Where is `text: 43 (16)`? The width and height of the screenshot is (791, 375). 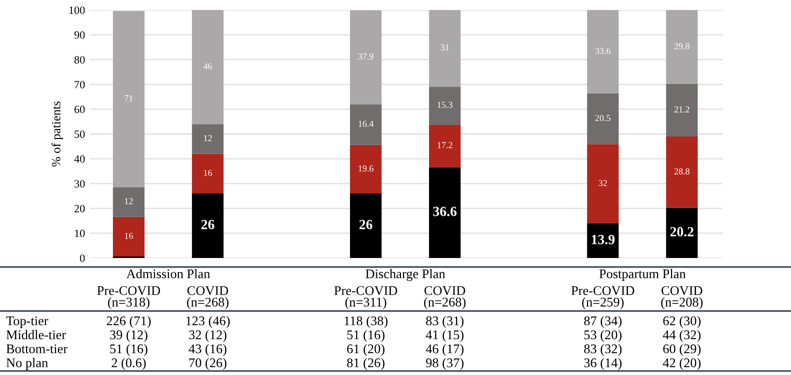
text: 43 (16) is located at coordinates (207, 350).